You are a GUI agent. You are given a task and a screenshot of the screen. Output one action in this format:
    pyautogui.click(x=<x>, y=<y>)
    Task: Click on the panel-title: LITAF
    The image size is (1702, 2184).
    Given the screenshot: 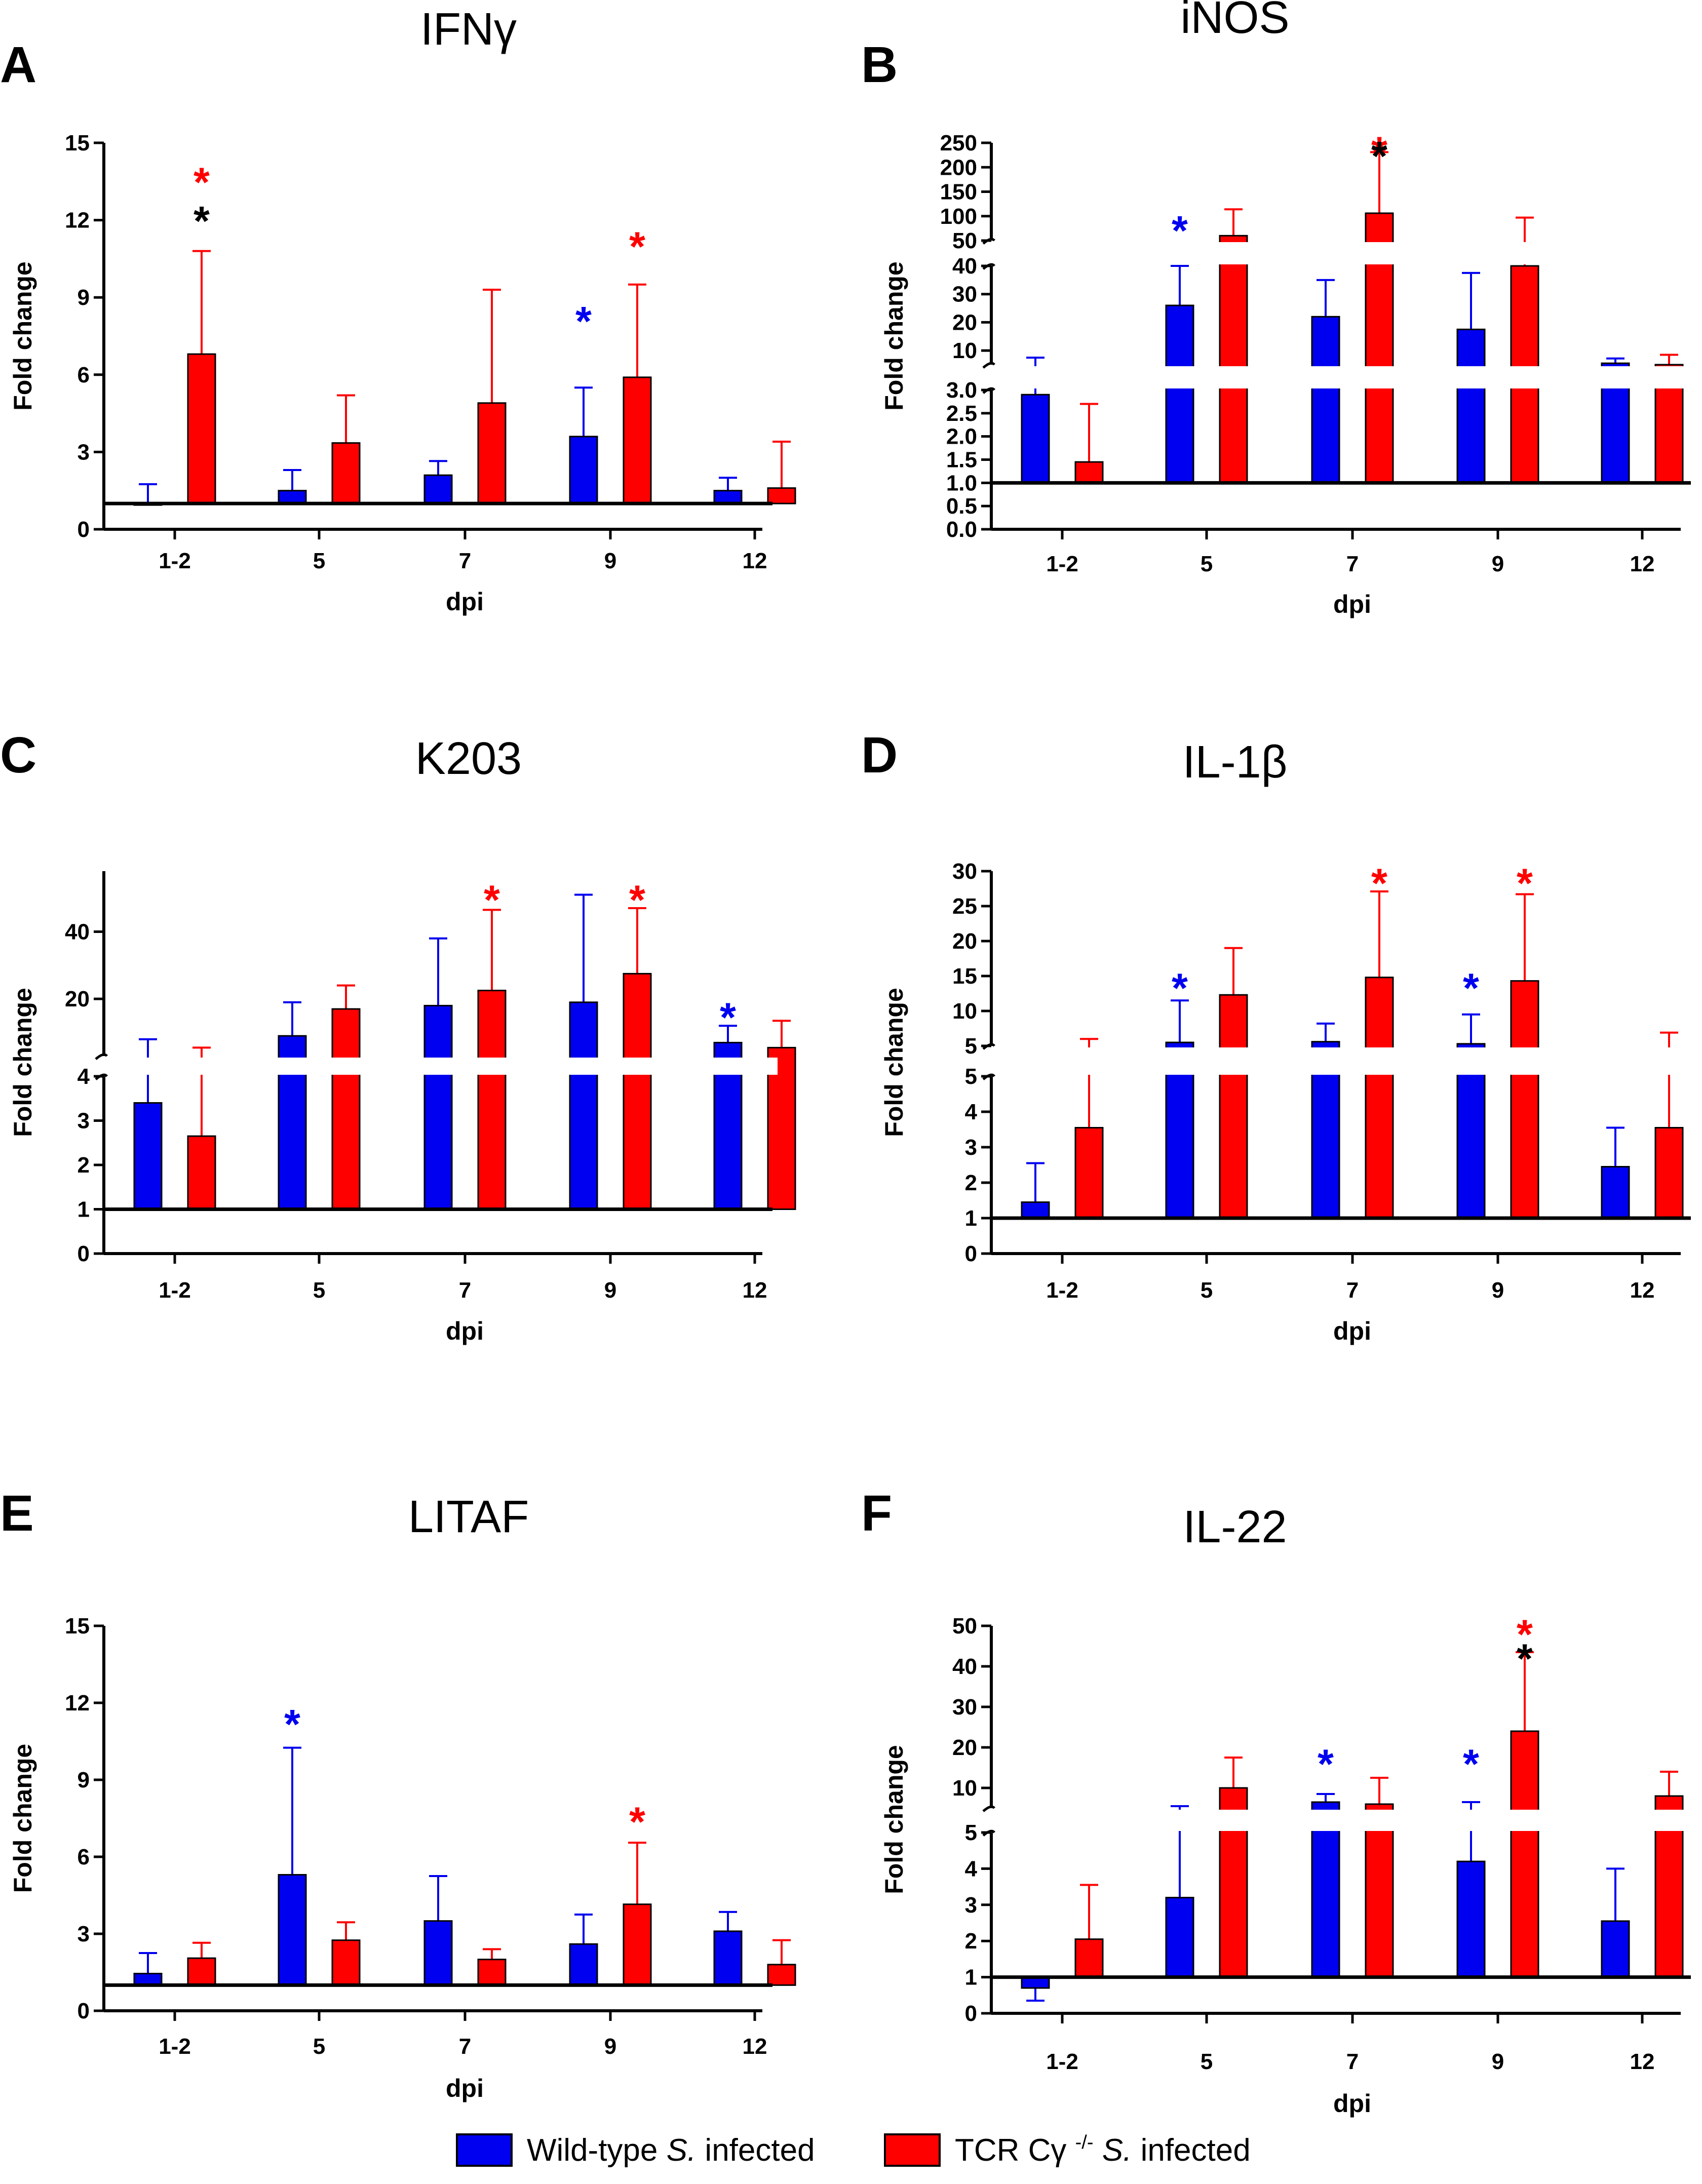 What is the action you would take?
    pyautogui.click(x=468, y=1517)
    